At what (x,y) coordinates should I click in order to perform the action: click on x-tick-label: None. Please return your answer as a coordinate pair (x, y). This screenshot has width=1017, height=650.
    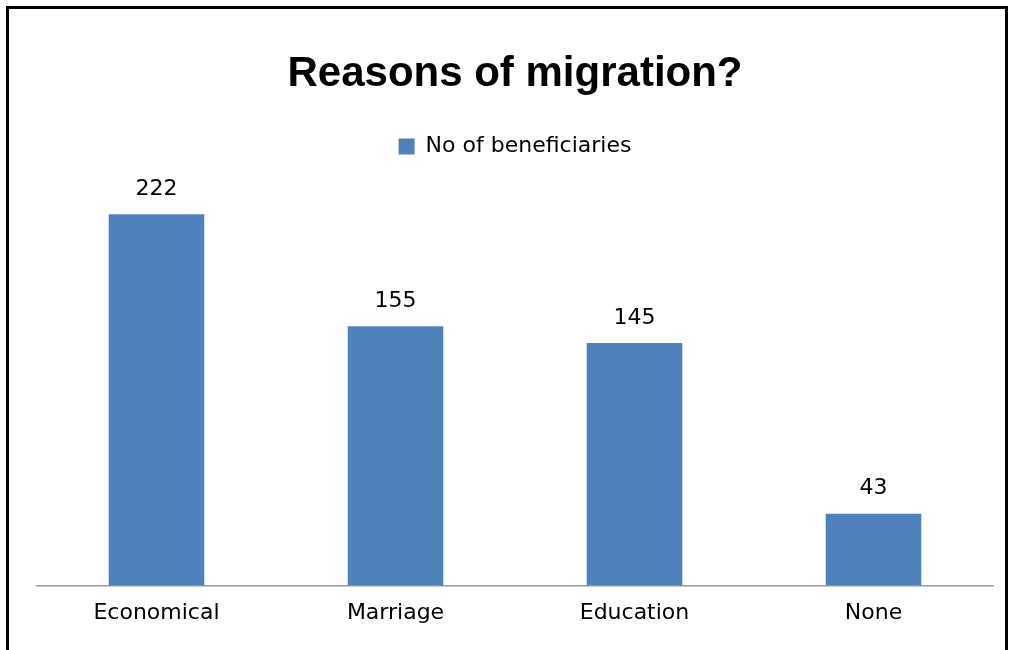
    Looking at the image, I should click on (873, 611).